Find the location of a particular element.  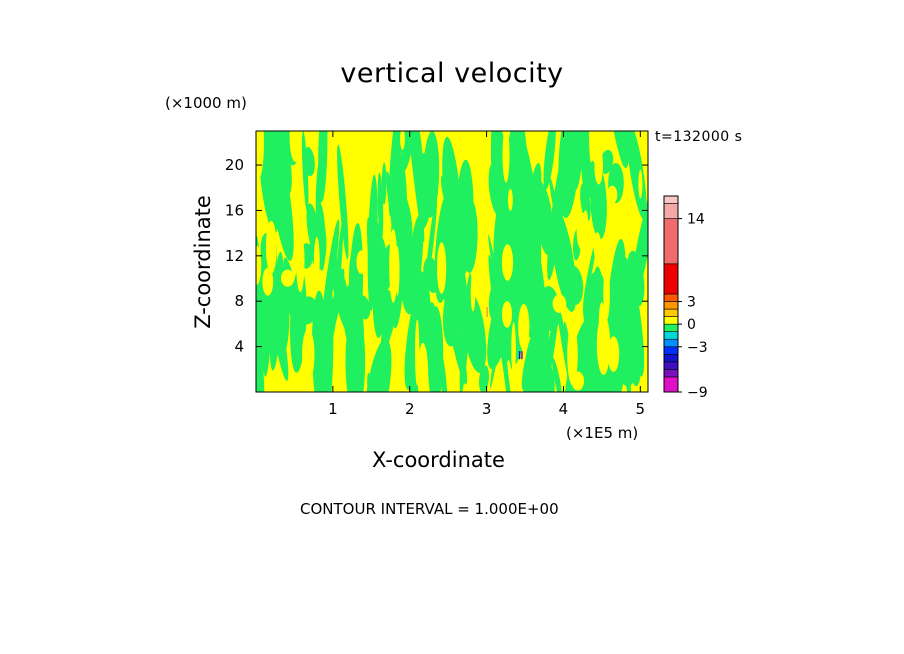

colorbar-frame is located at coordinates (671, 294).